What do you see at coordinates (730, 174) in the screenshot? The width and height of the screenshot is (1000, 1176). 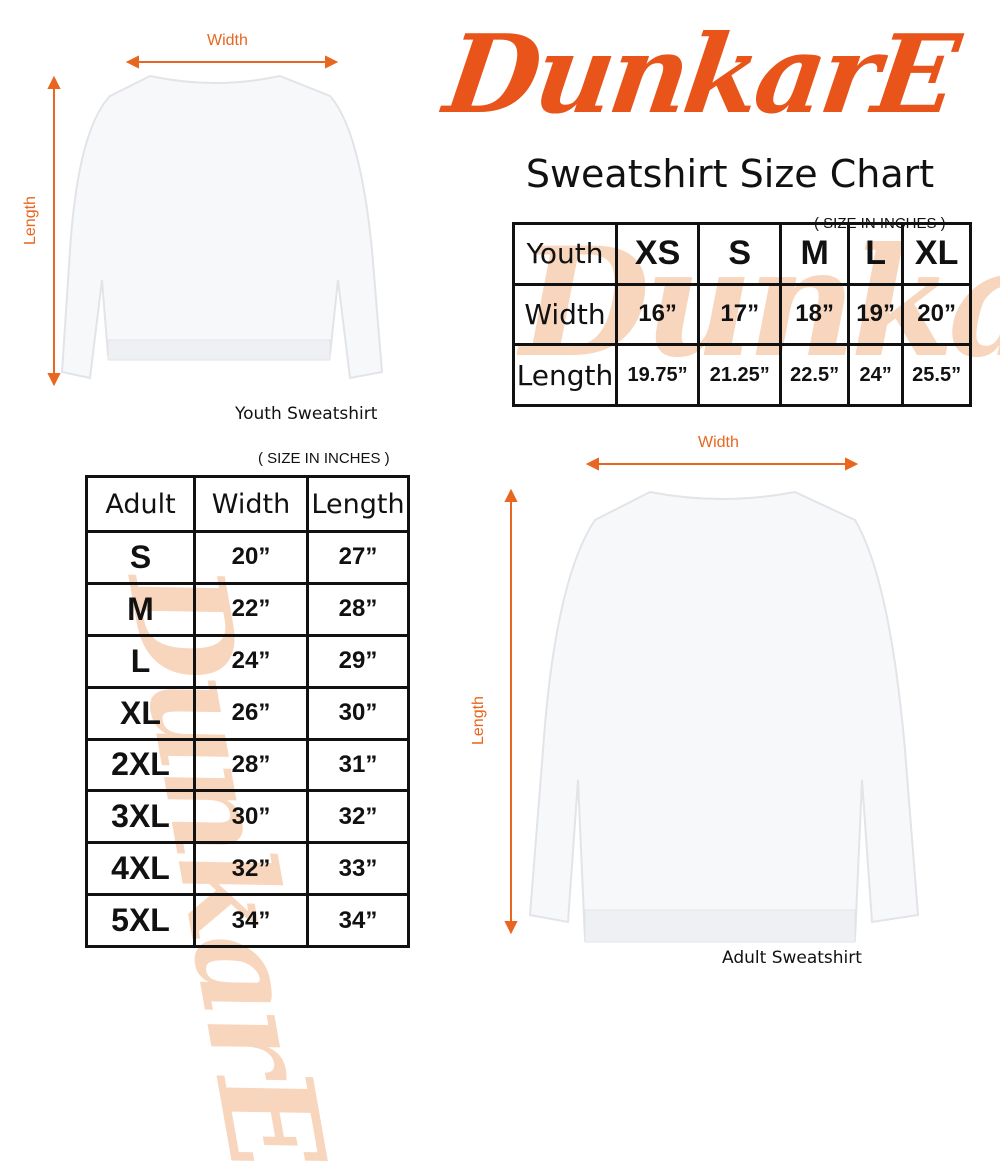 I see `page-title: Sweatshirt Size Chart` at bounding box center [730, 174].